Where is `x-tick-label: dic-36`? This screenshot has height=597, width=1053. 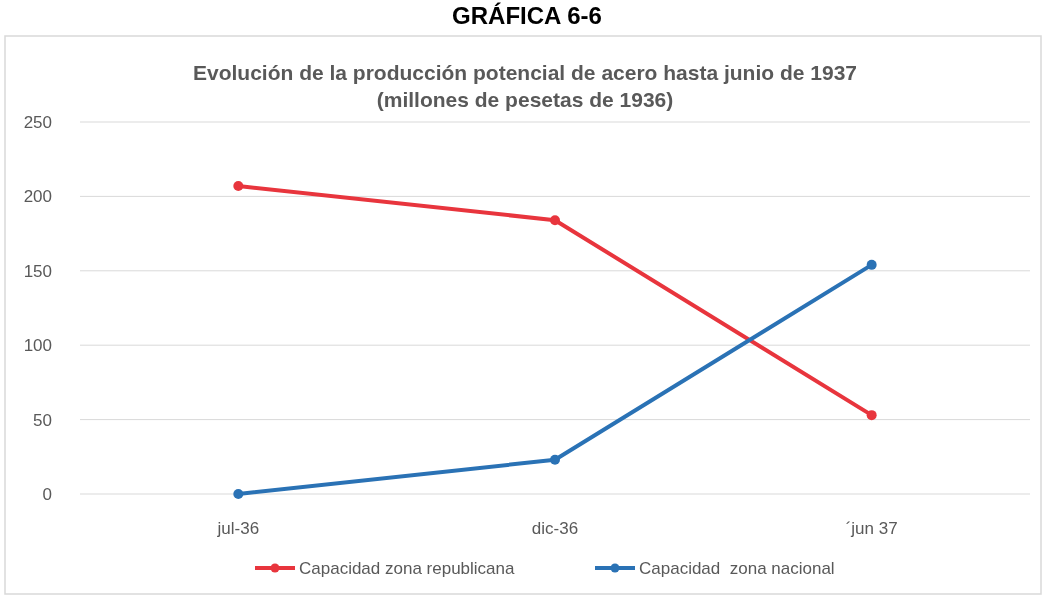
x-tick-label: dic-36 is located at coordinates (555, 528).